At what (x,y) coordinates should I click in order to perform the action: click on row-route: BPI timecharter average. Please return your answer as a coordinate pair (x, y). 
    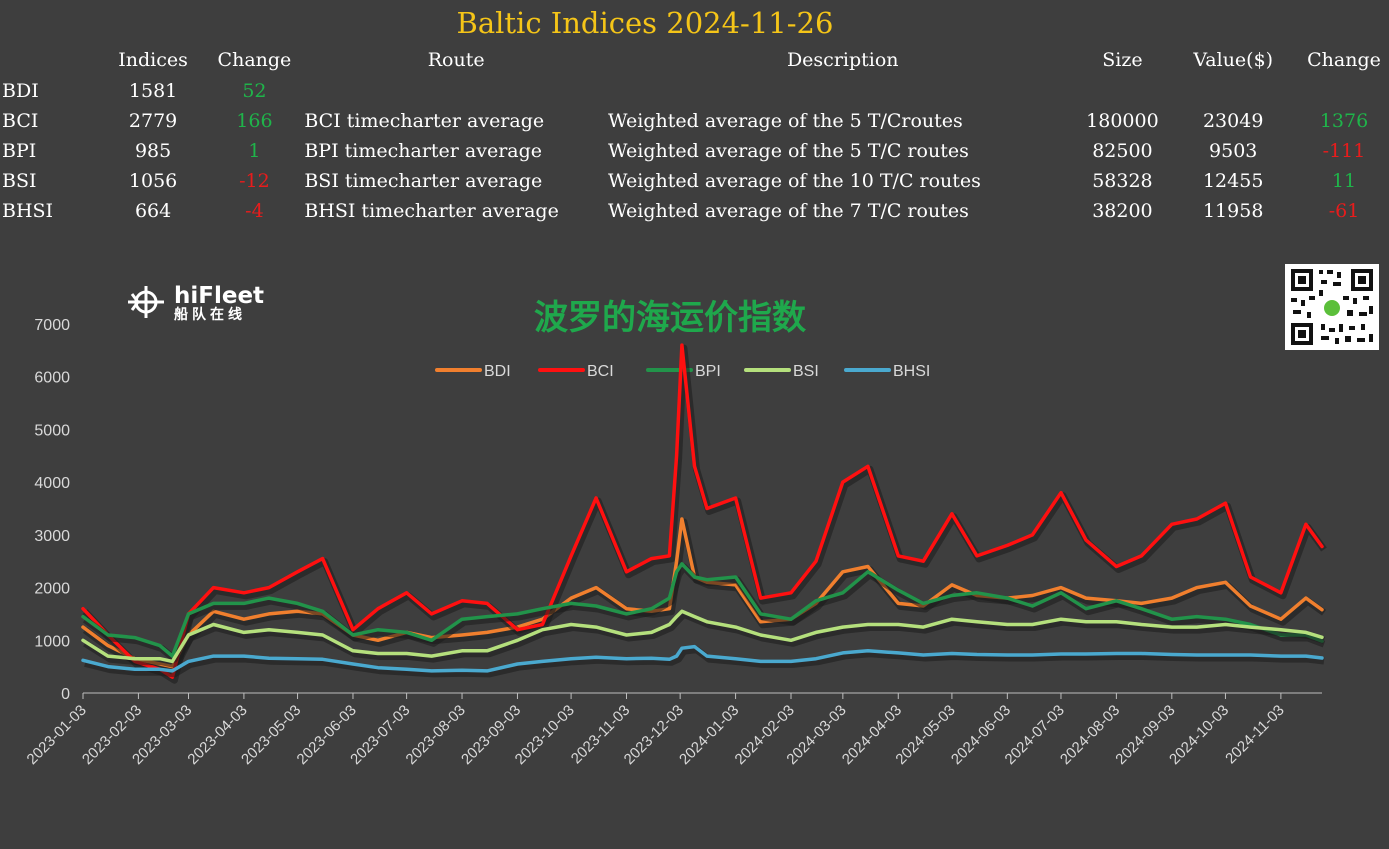
    Looking at the image, I should click on (423, 151).